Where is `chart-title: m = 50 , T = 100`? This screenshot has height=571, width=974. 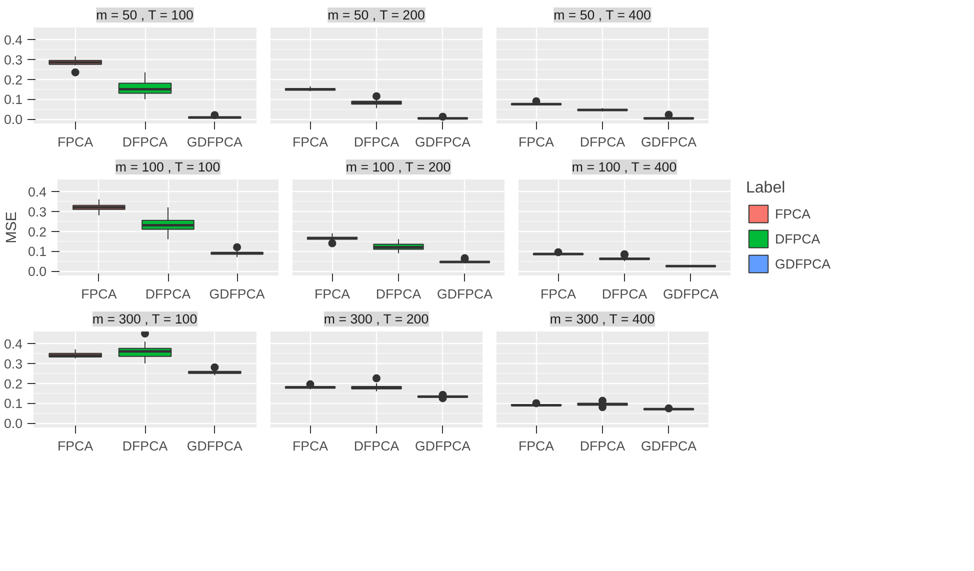 chart-title: m = 50 , T = 100 is located at coordinates (145, 15).